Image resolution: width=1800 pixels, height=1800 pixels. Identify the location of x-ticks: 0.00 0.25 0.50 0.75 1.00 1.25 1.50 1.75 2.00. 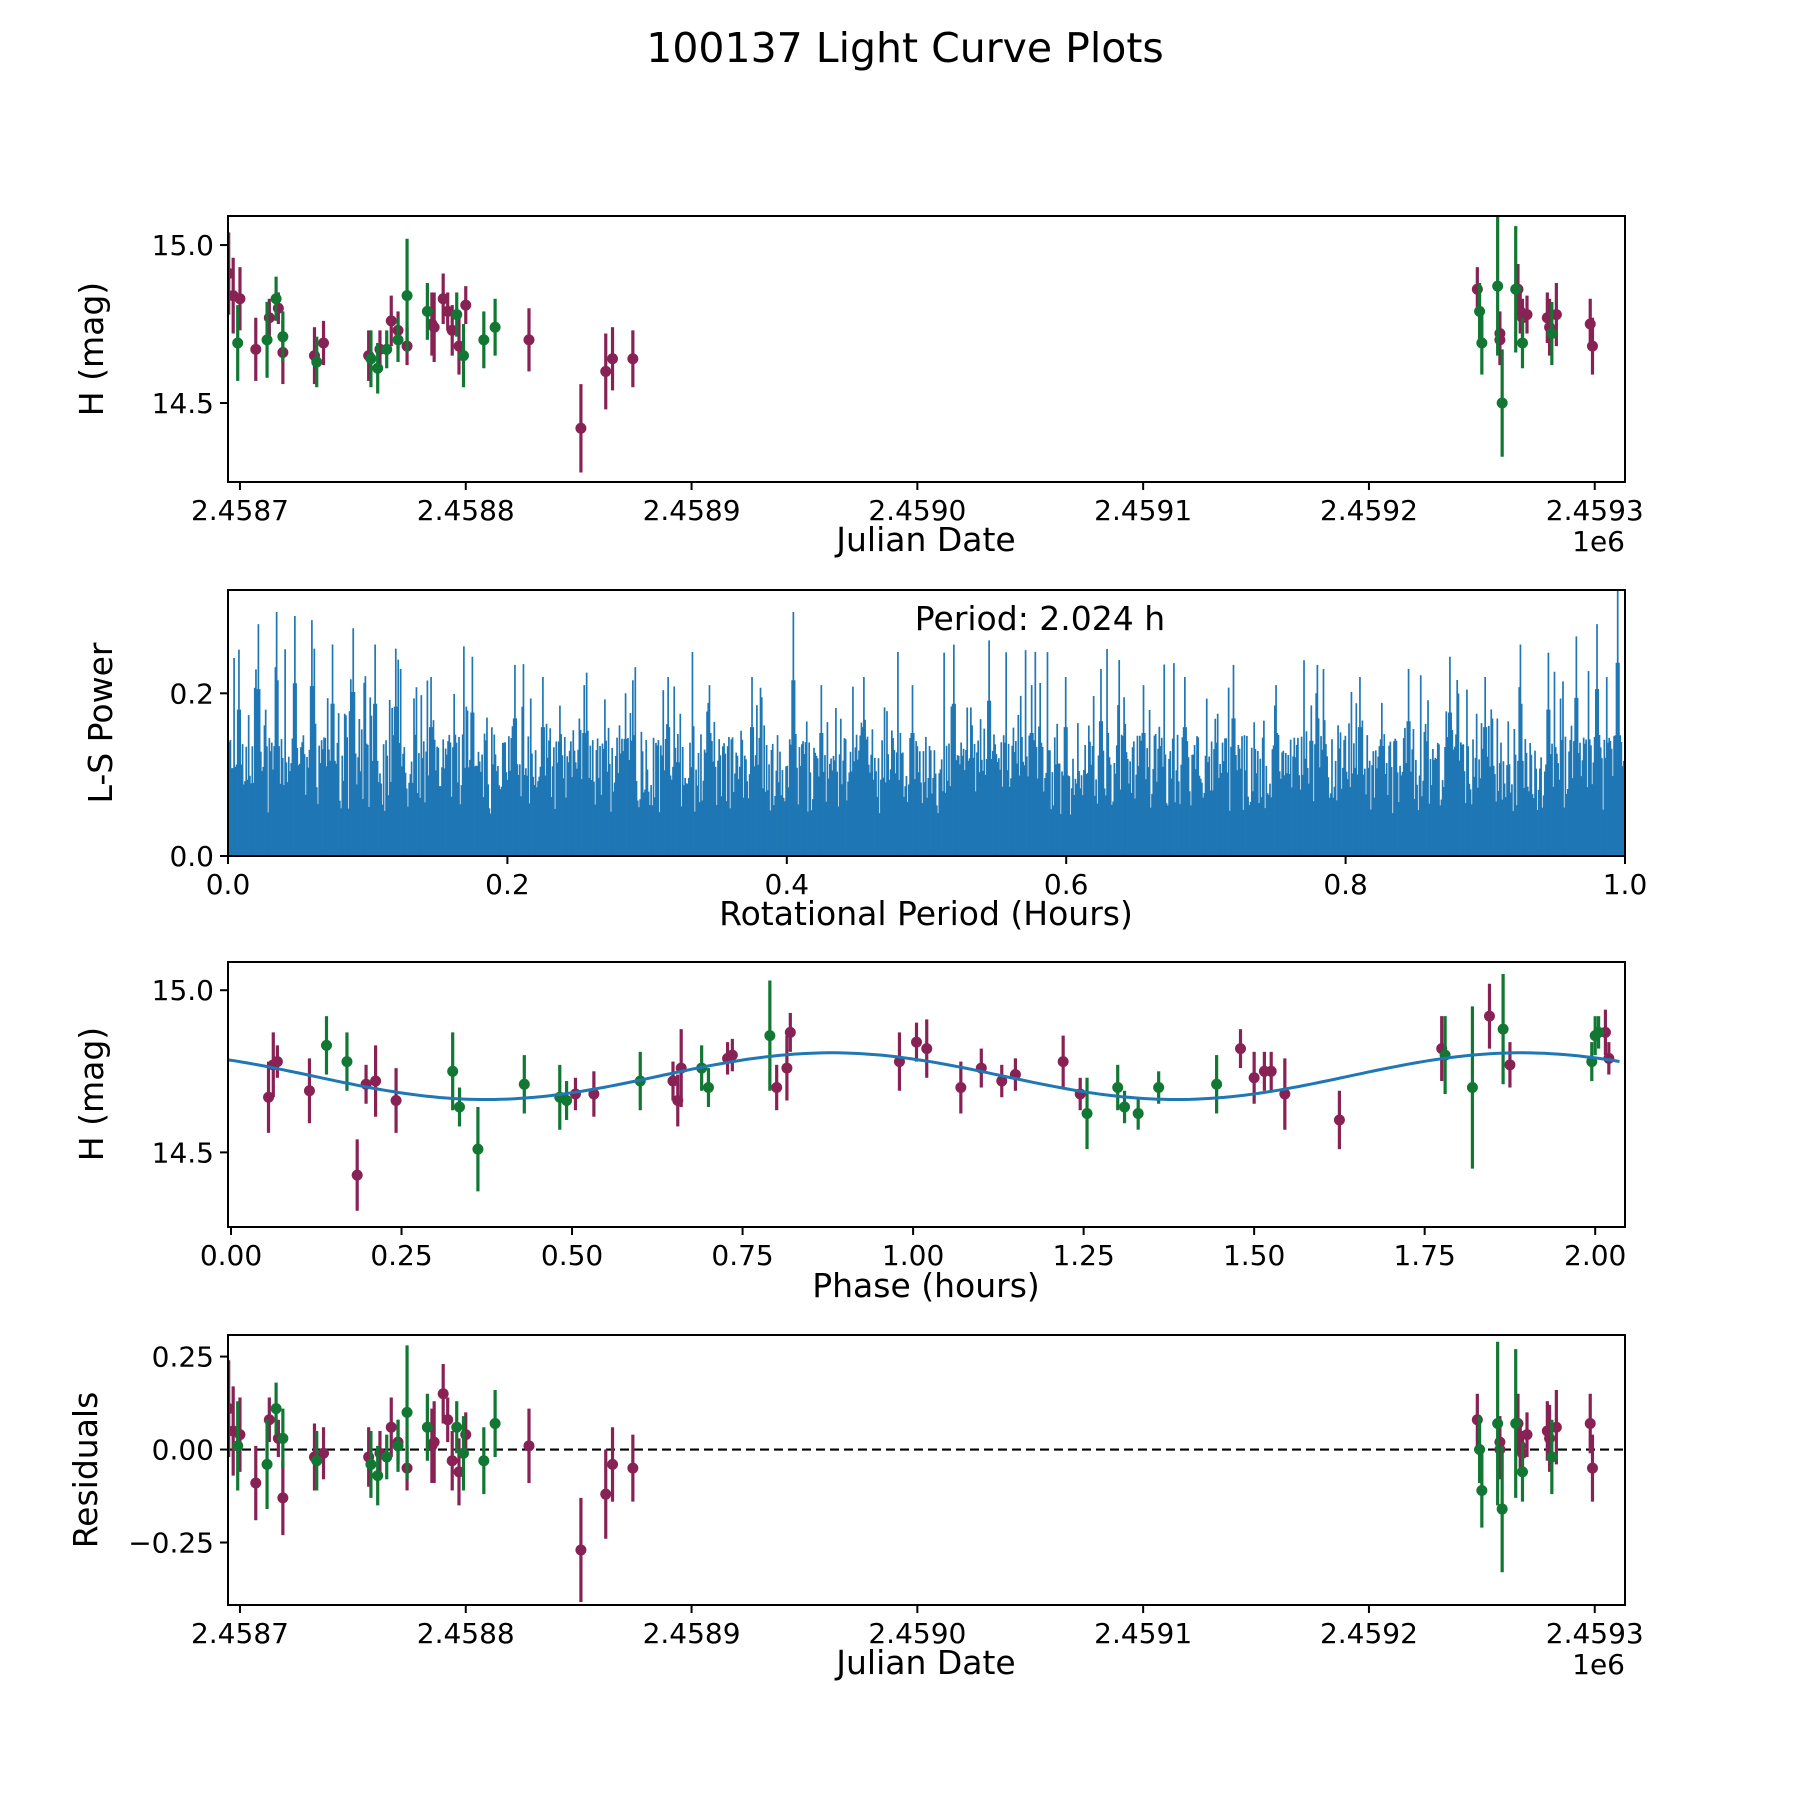
(913, 1249).